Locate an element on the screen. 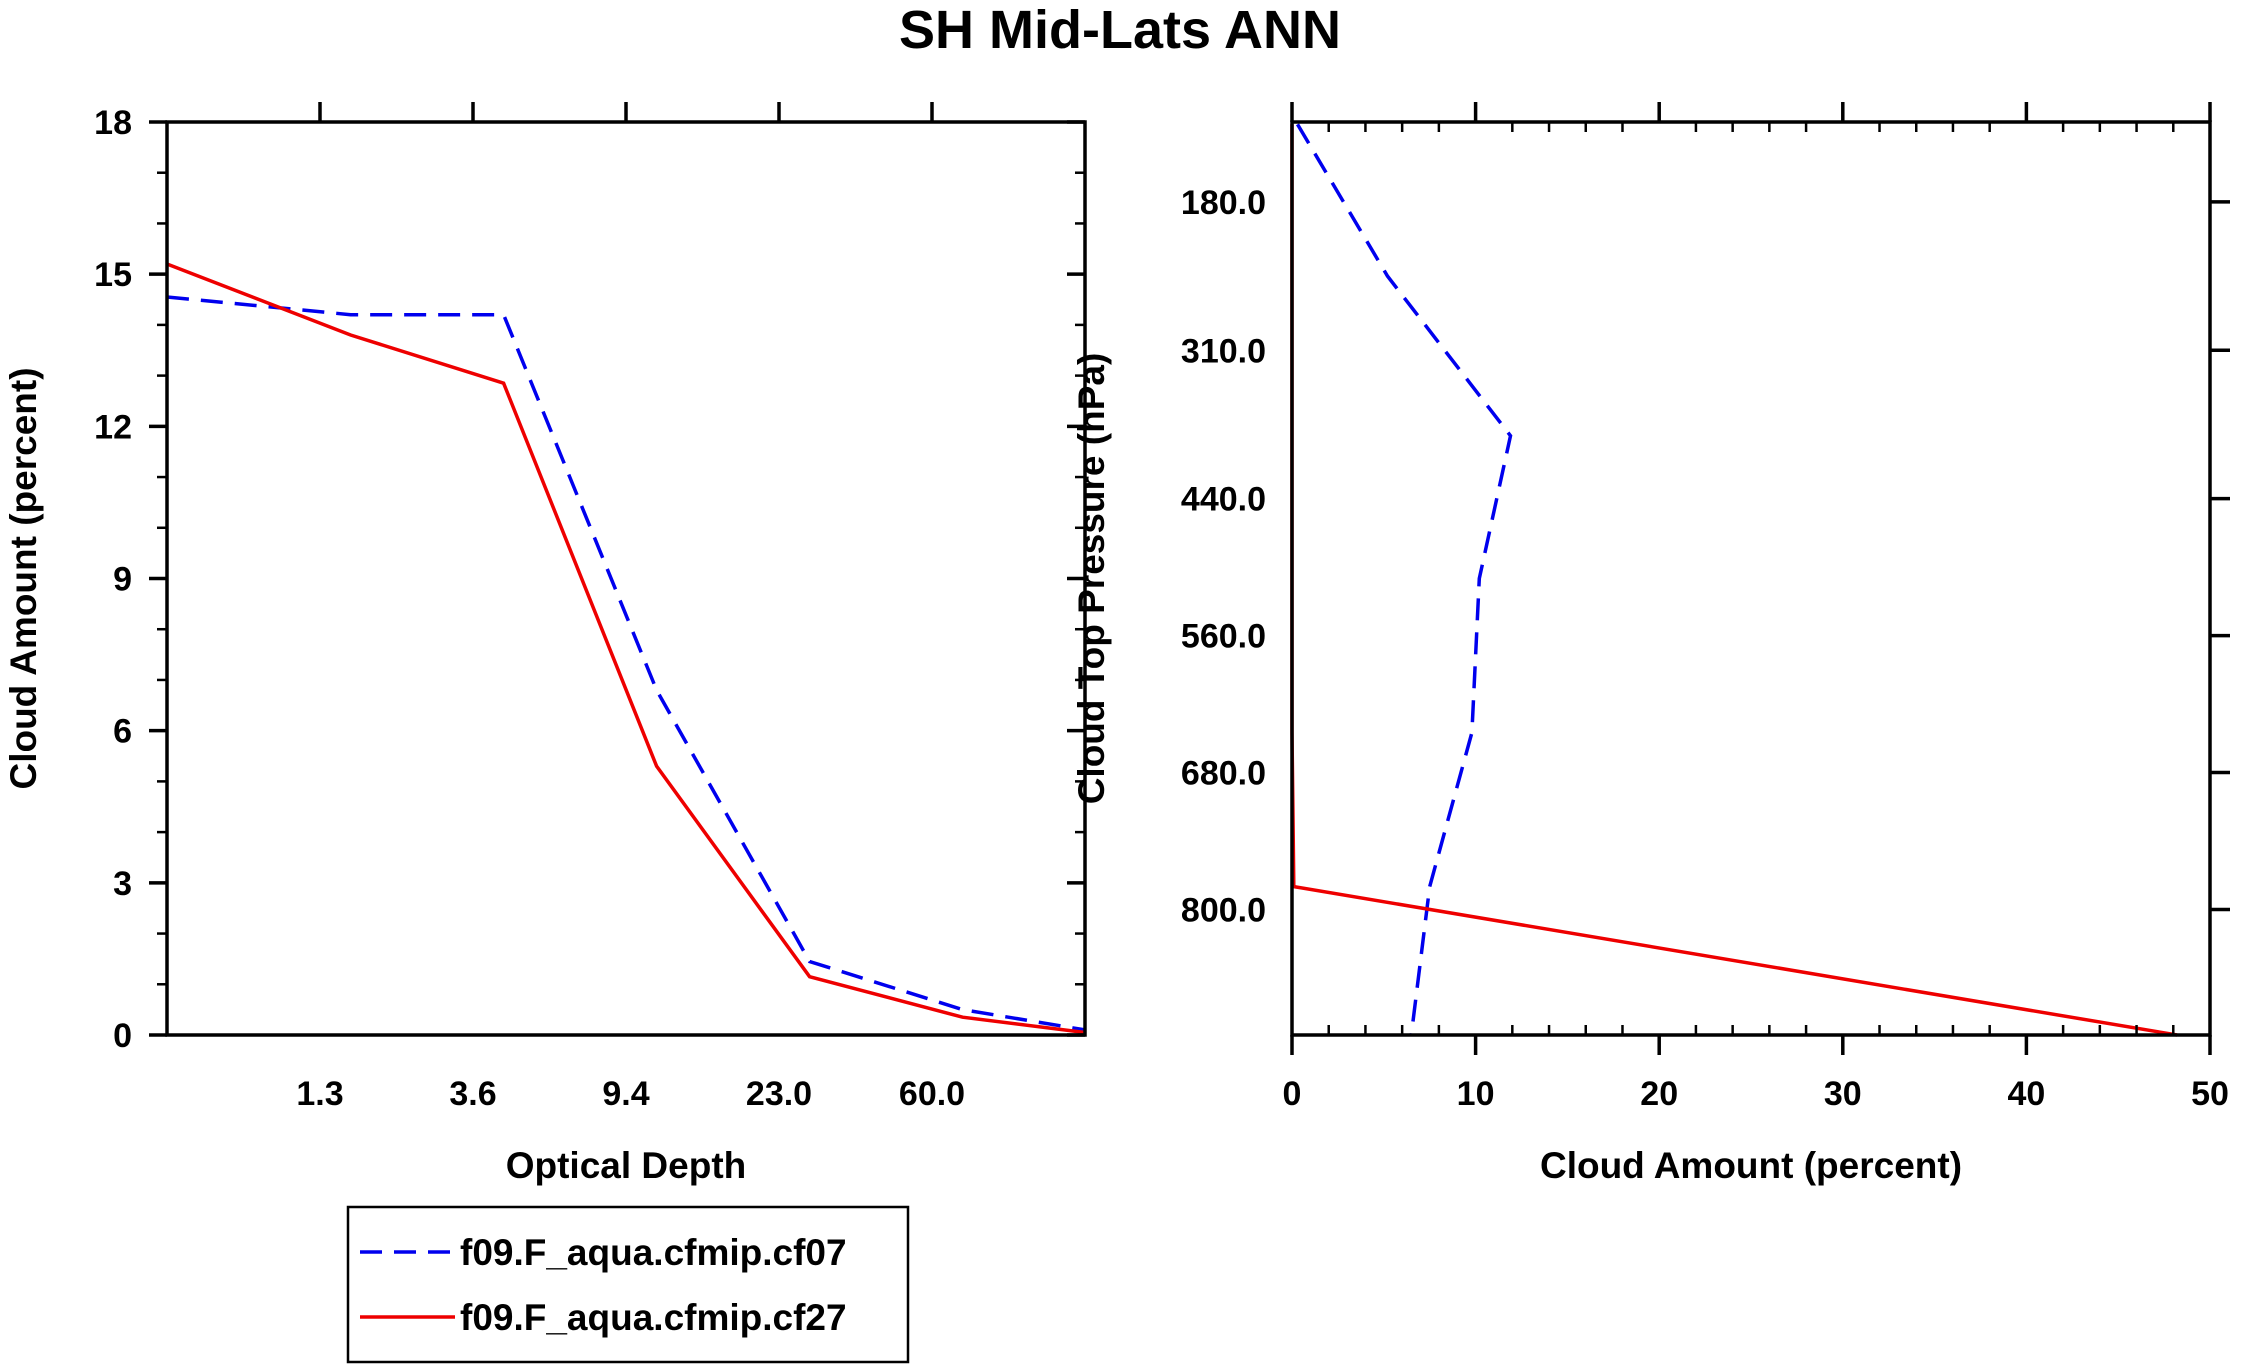 This screenshot has height=1367, width=2241. y-tick-label: 15 is located at coordinates (113, 275).